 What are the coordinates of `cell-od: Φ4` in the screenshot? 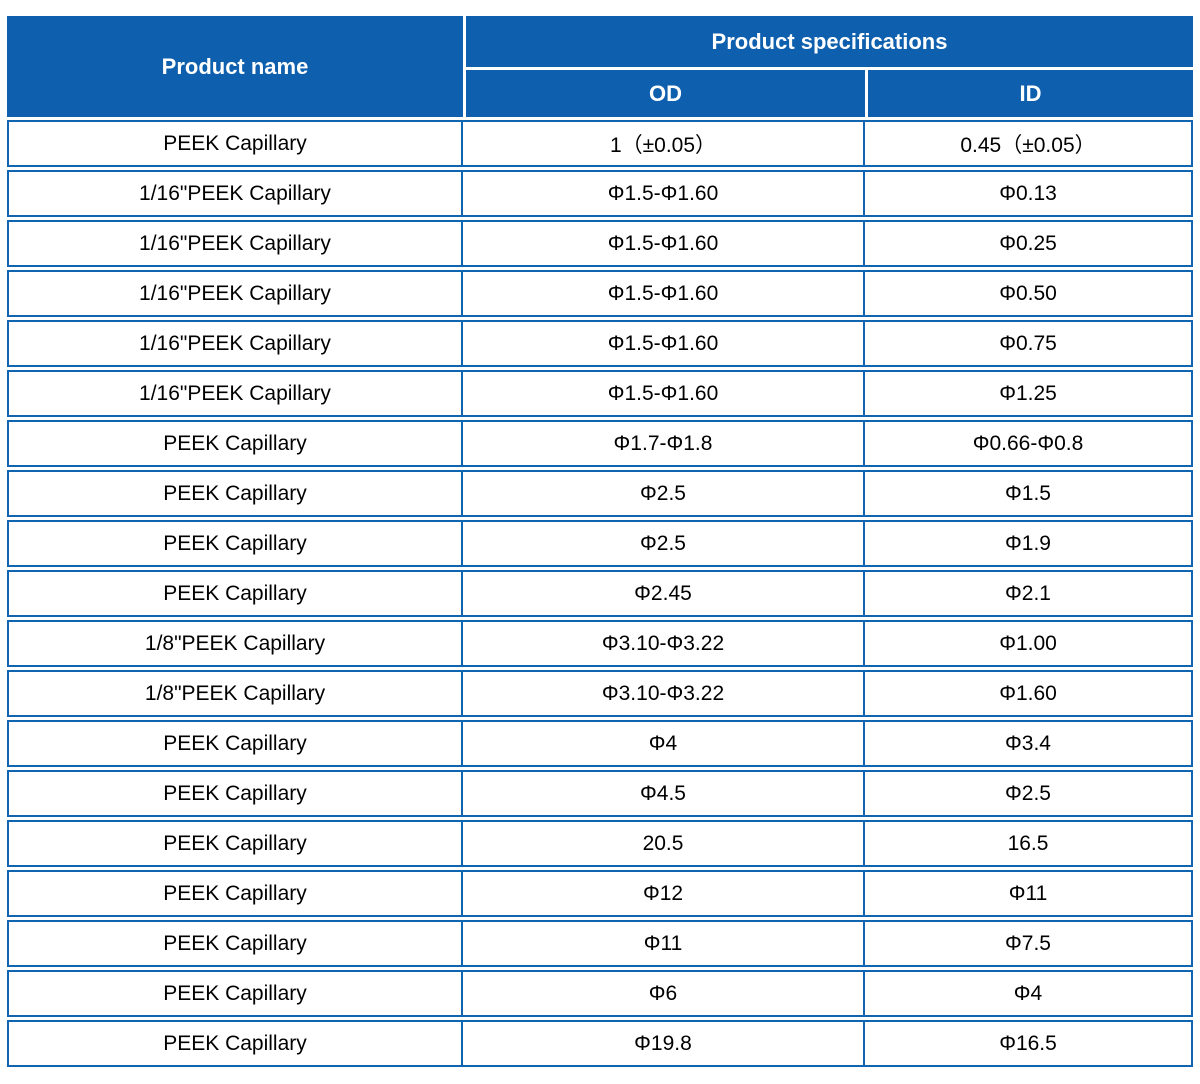 It's located at (664, 743).